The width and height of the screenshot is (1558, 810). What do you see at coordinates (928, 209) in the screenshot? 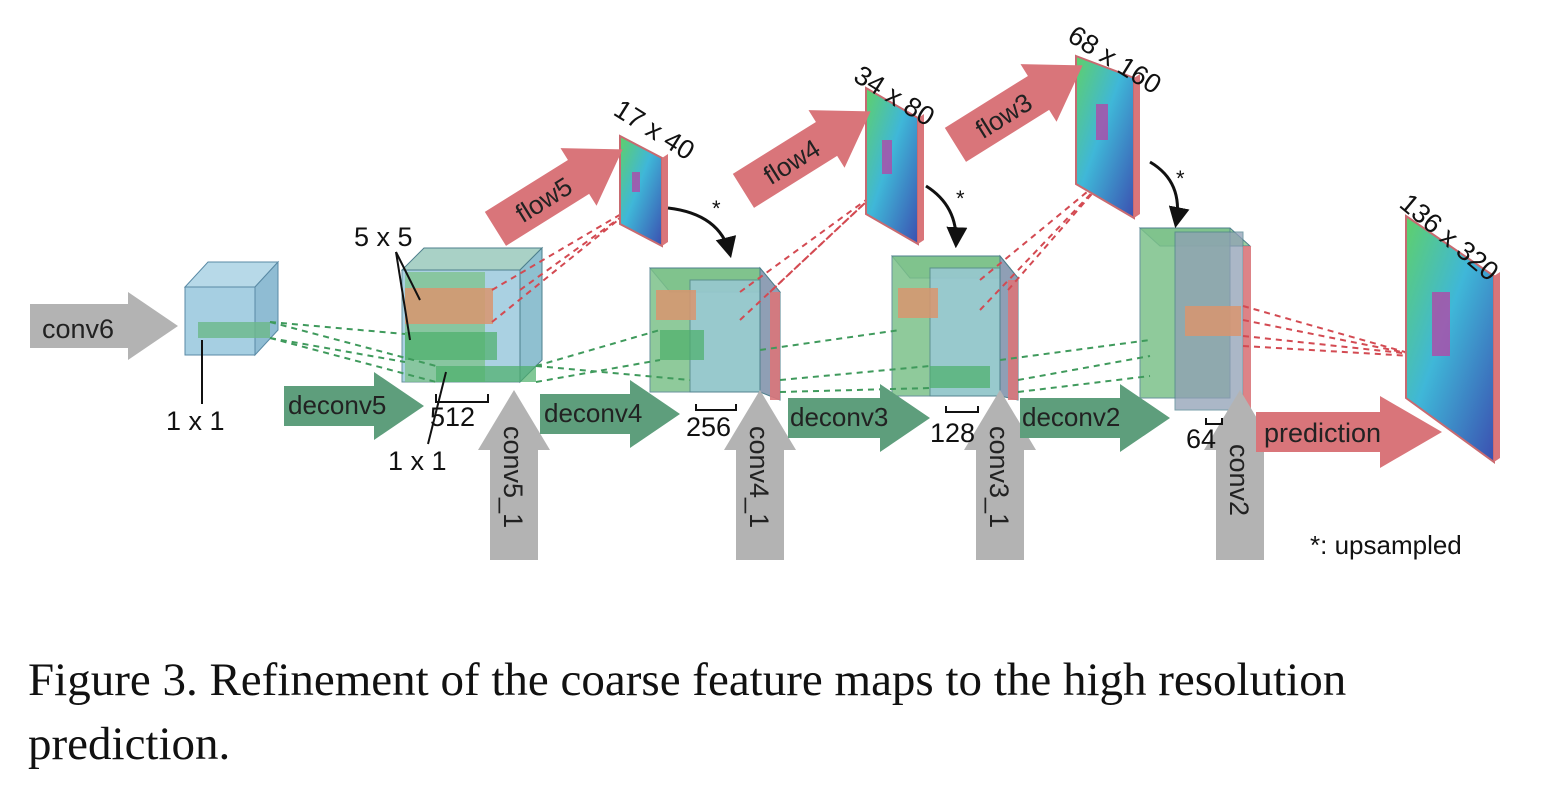
I see `upsample-arrows` at bounding box center [928, 209].